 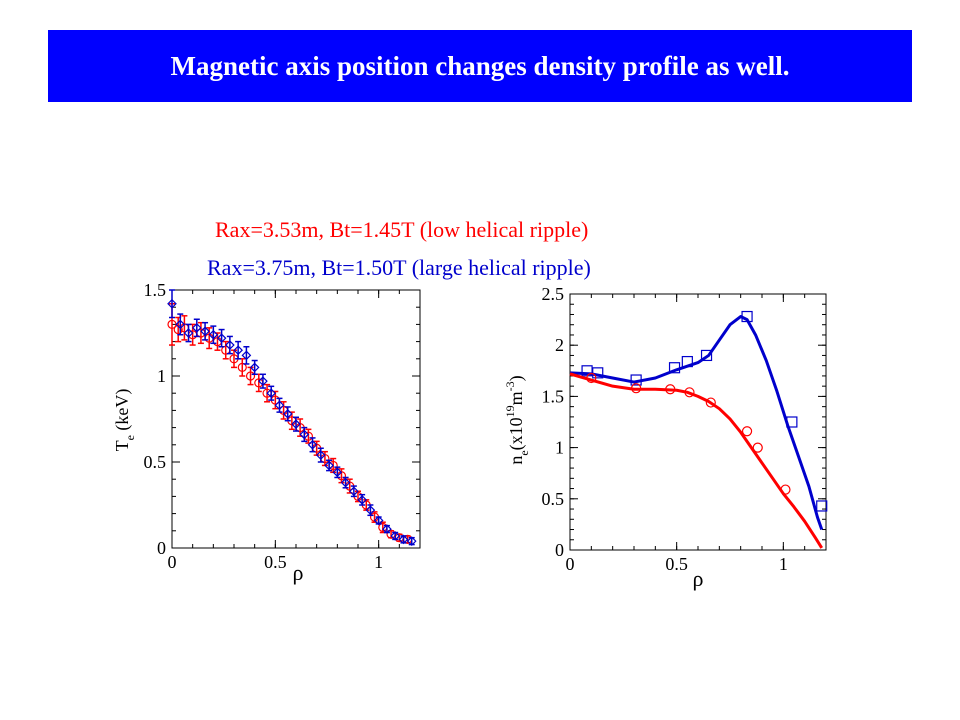 I want to click on y-tick-label: 2, so click(x=559, y=345).